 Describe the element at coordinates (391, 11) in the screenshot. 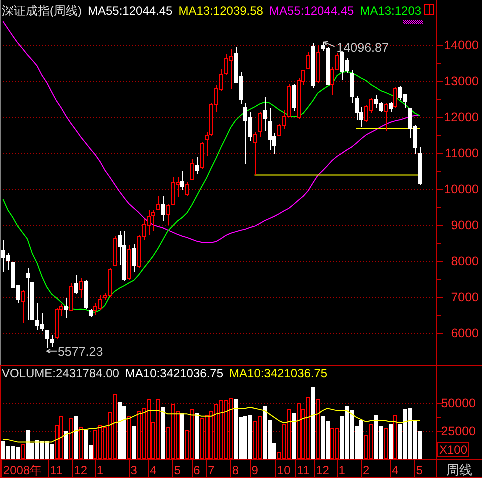

I see `text: MA13:1203` at that location.